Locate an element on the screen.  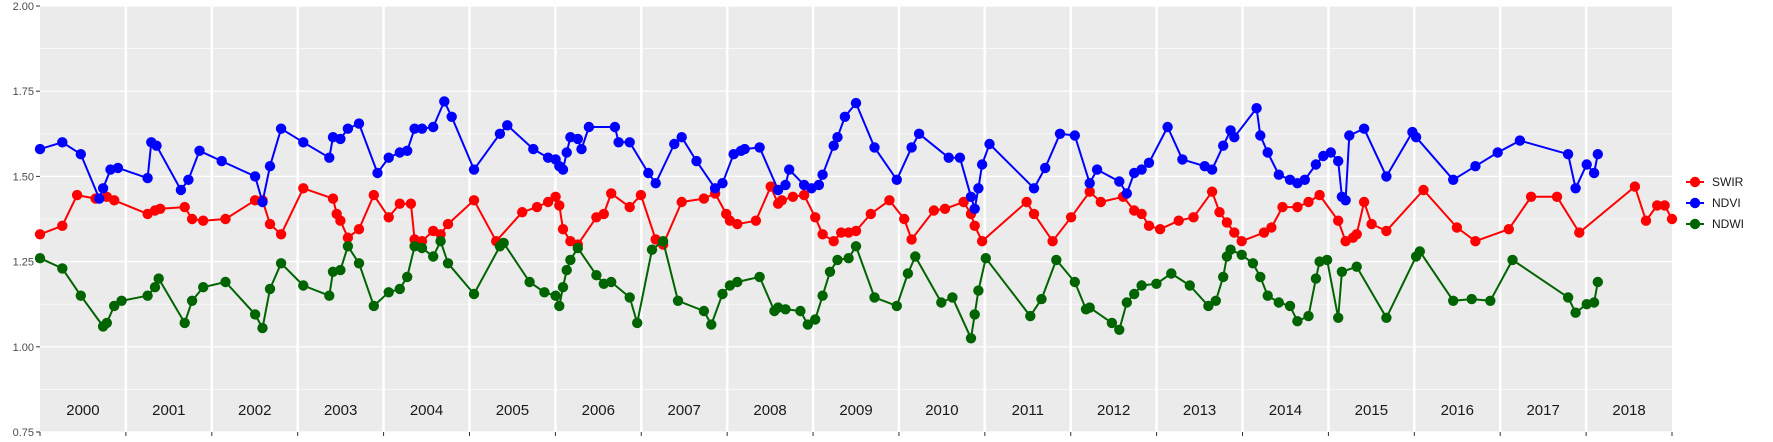
year-label: 2018 is located at coordinates (1628, 410).